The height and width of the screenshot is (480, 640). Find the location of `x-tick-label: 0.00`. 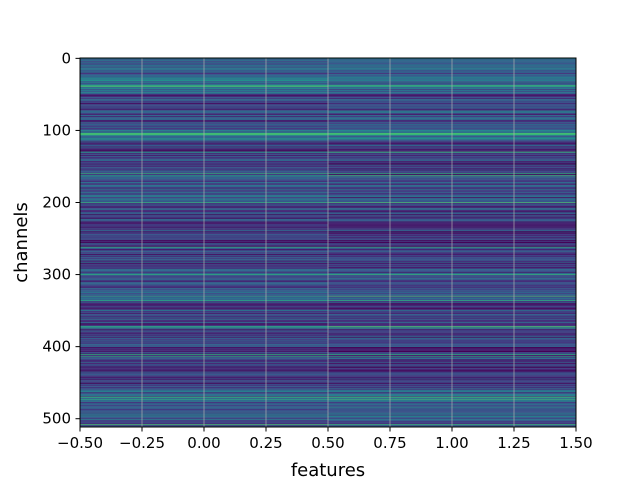

x-tick-label: 0.00 is located at coordinates (203, 443).